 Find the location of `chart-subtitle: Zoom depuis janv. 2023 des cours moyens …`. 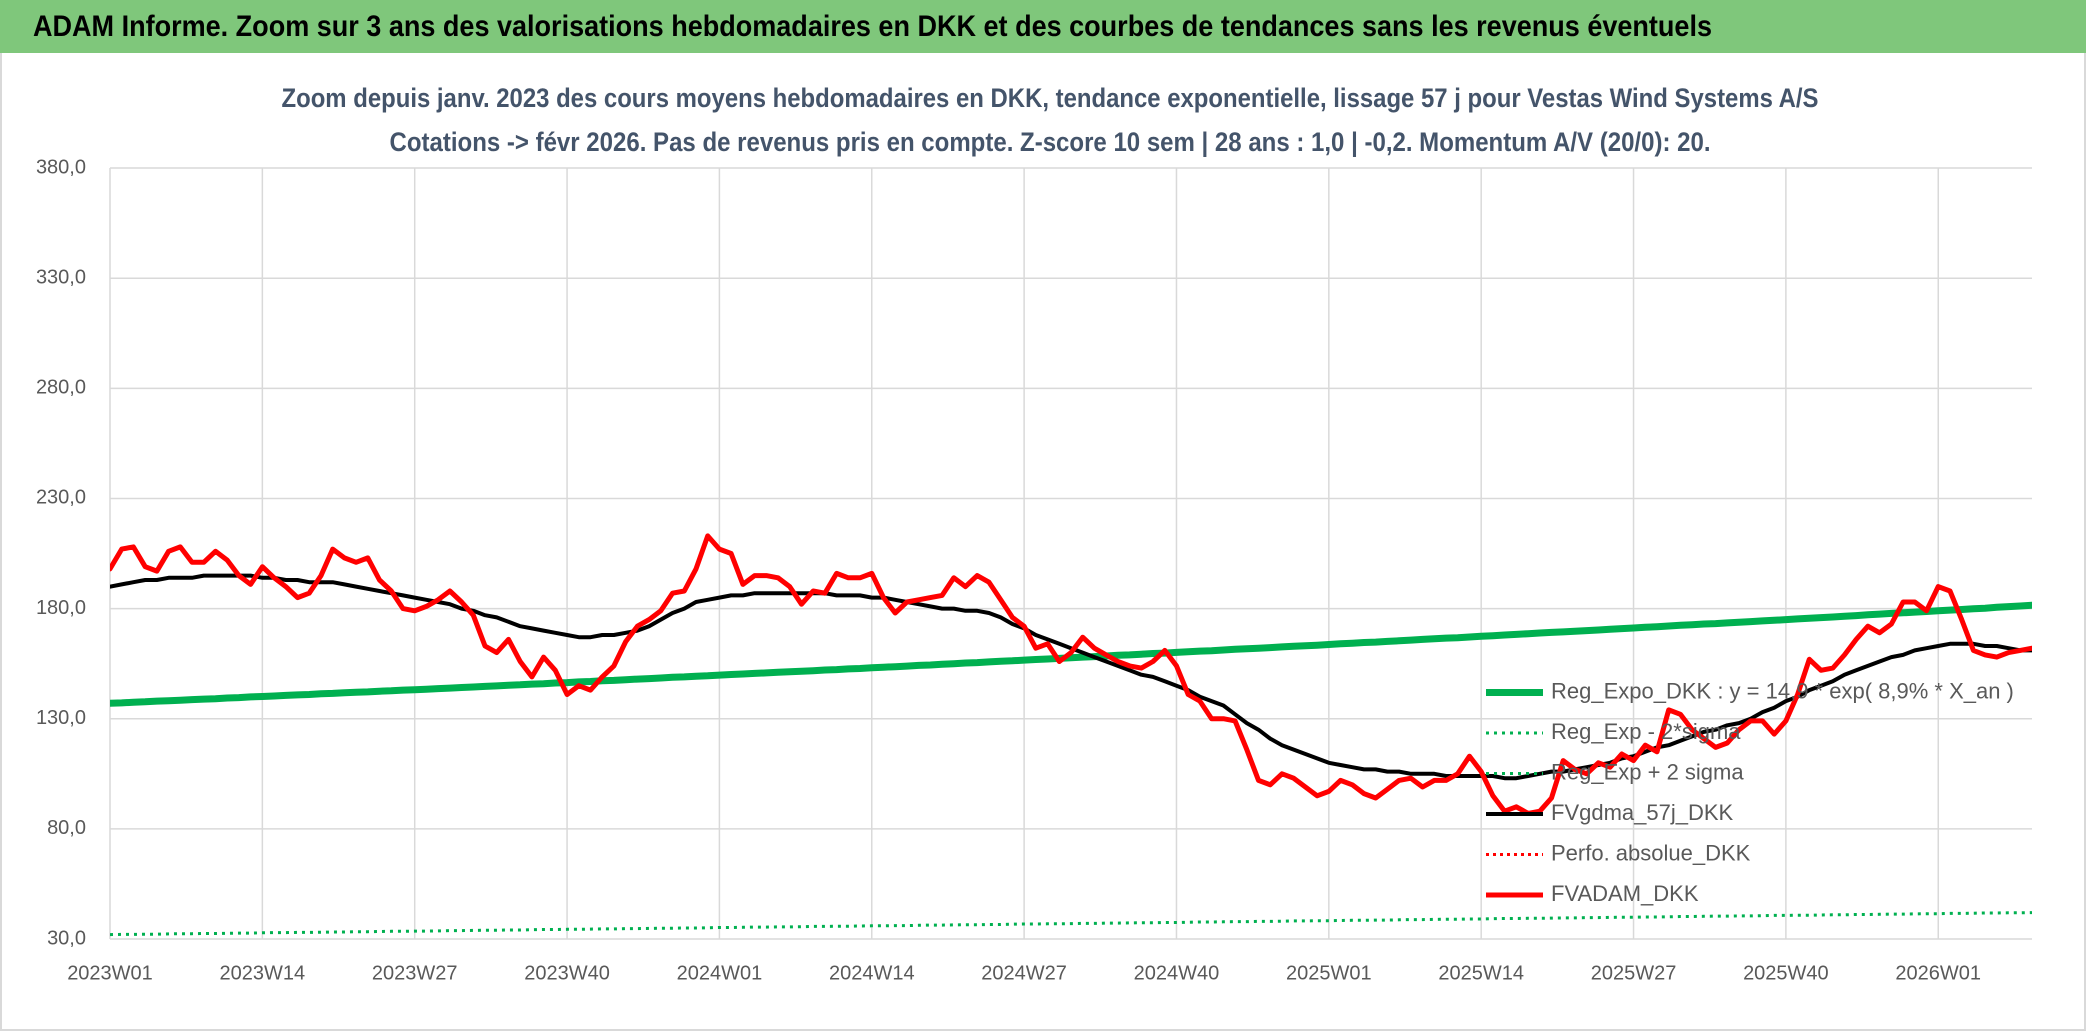

chart-subtitle: Zoom depuis janv. 2023 des cours moyens … is located at coordinates (1050, 98).